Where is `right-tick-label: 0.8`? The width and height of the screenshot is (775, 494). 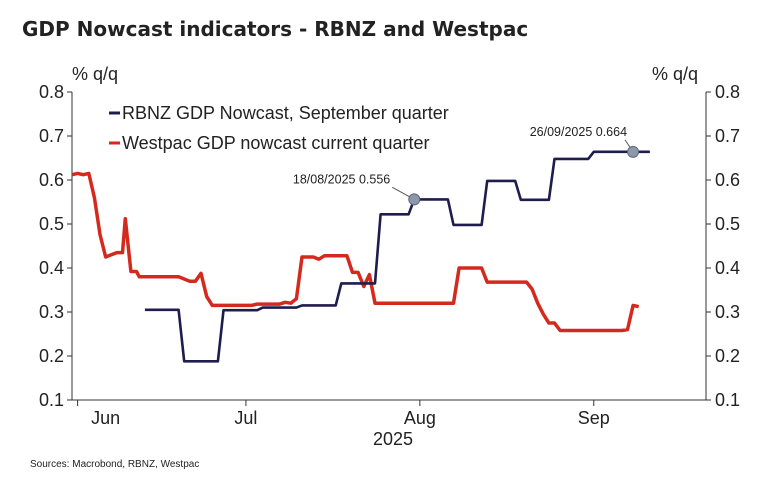
right-tick-label: 0.8 is located at coordinates (727, 92).